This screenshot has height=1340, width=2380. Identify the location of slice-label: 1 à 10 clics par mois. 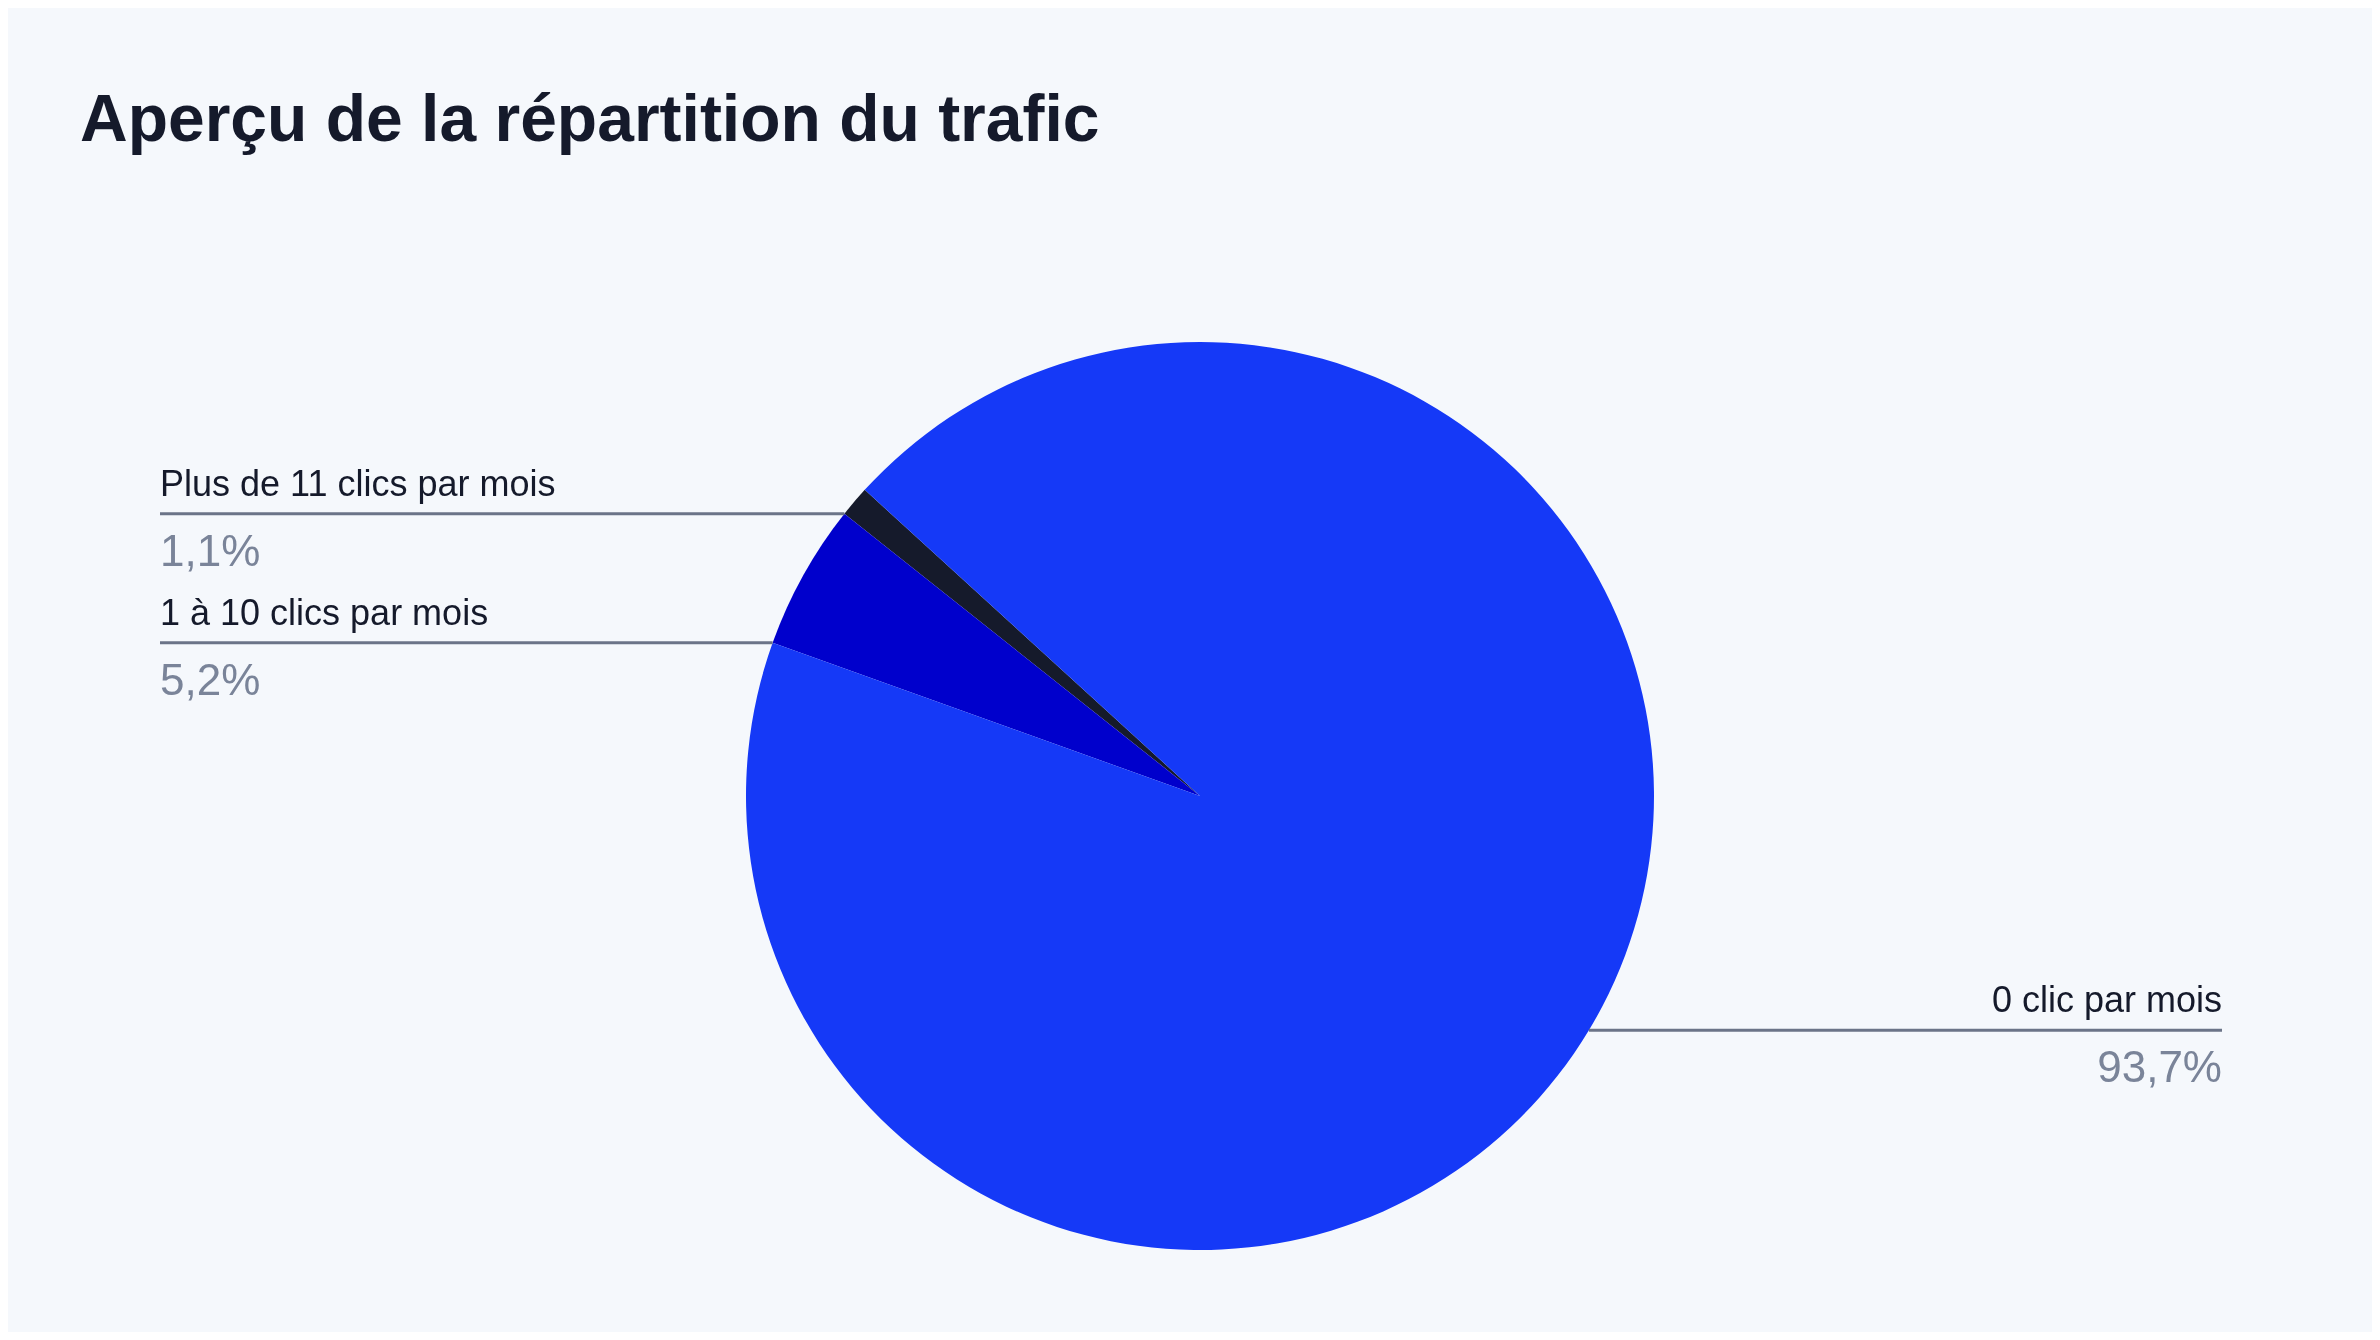
(324, 612).